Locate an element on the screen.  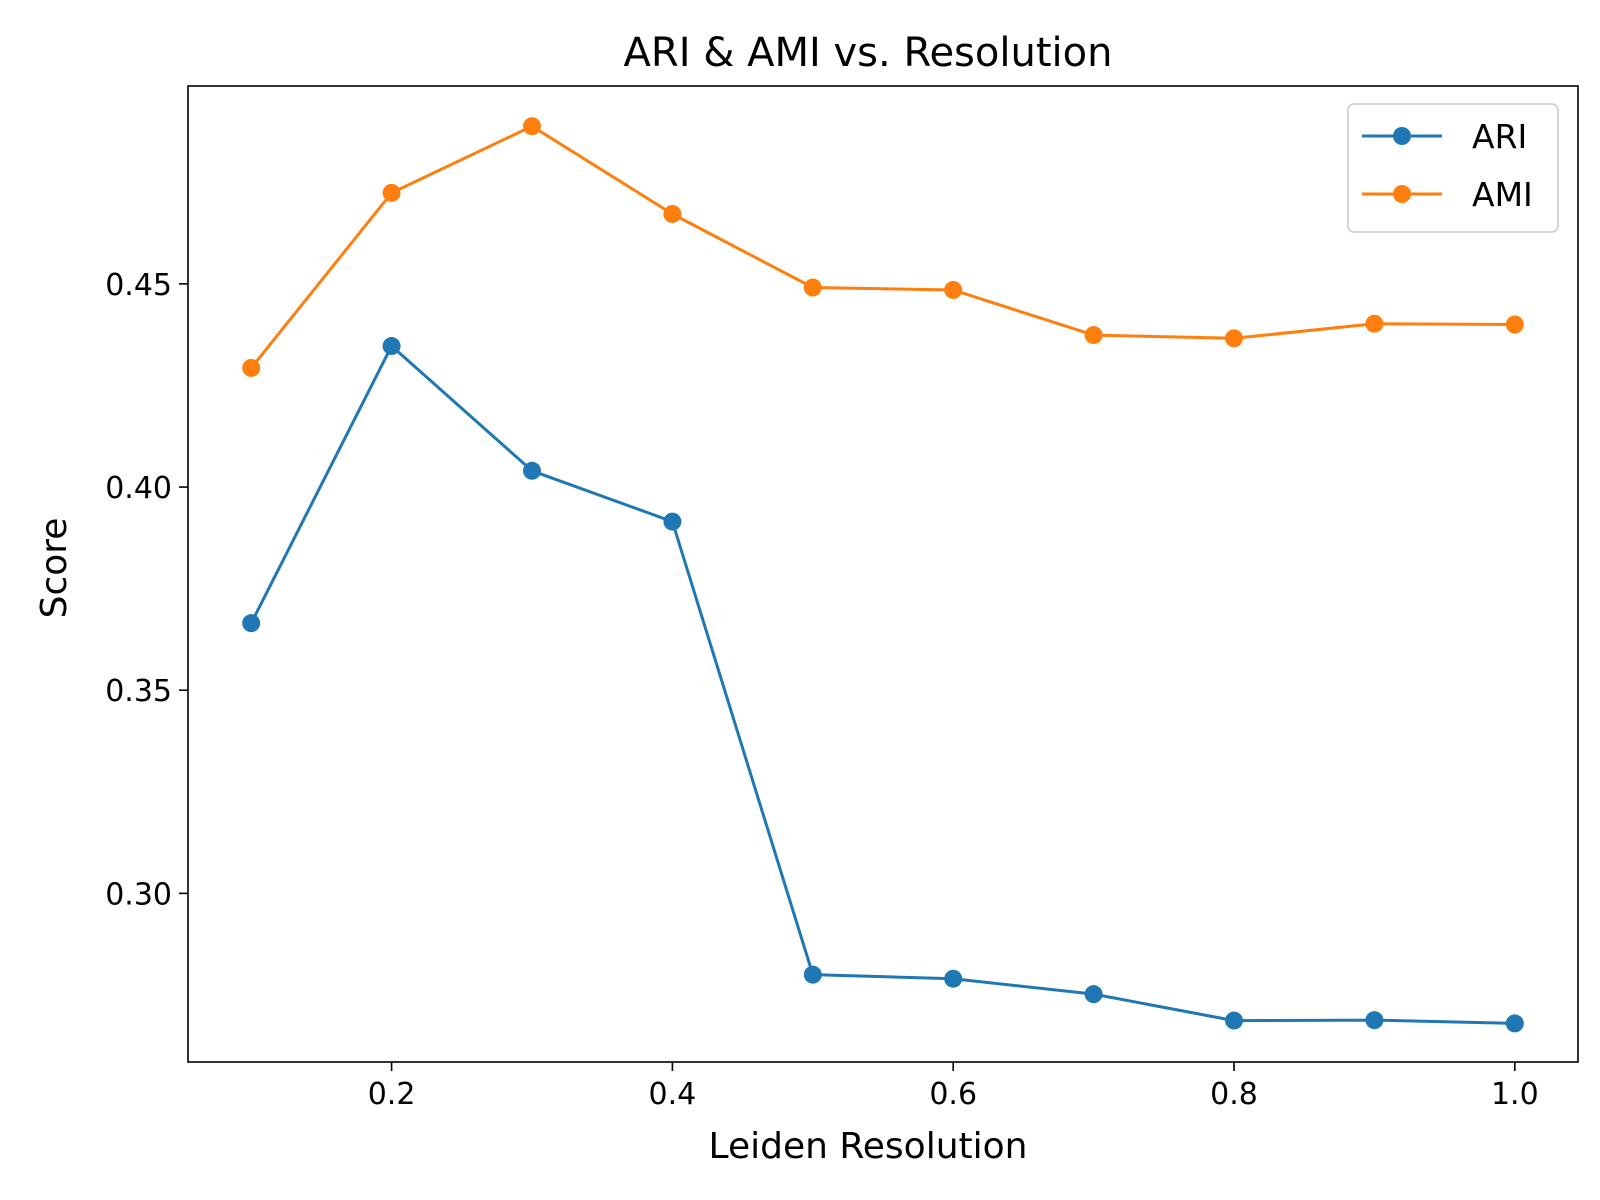
x-tick-label: 0.2 is located at coordinates (392, 1094).